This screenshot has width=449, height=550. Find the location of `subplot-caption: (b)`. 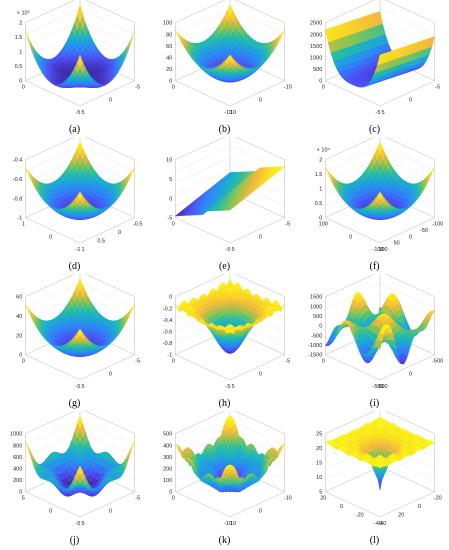

subplot-caption: (b) is located at coordinates (224, 129).